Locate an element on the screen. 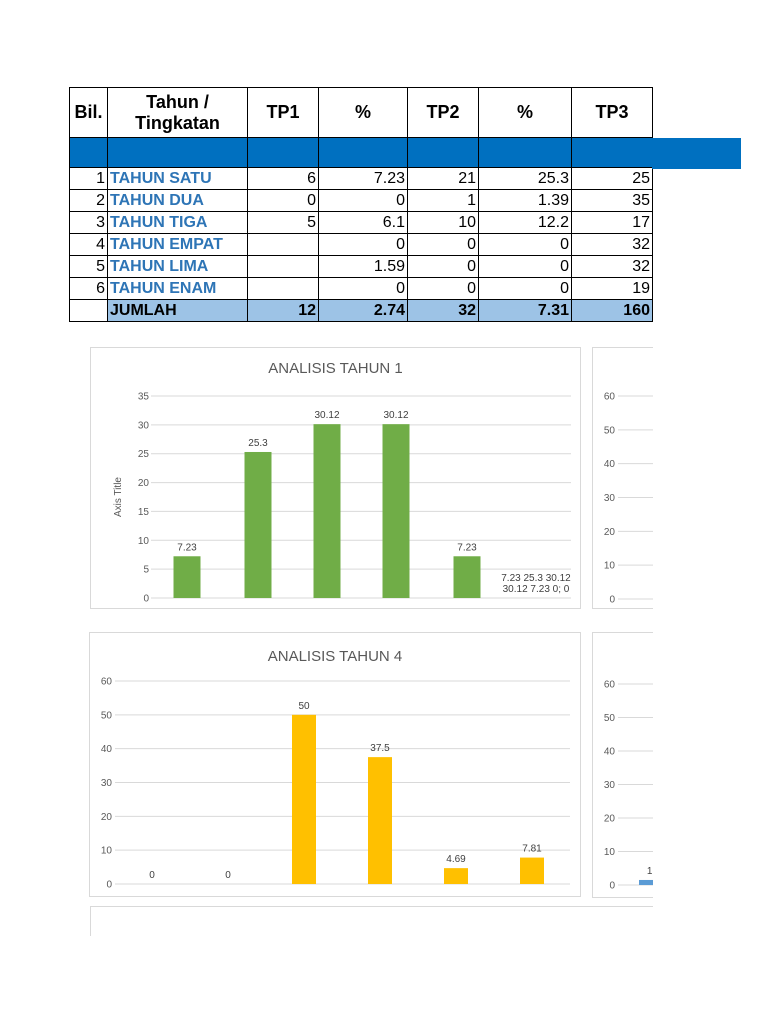 Image resolution: width=768 pixels, height=1024 pixels. table-row: 4 TAHUN EMPAT 0 0 0 32 is located at coordinates (361, 244).